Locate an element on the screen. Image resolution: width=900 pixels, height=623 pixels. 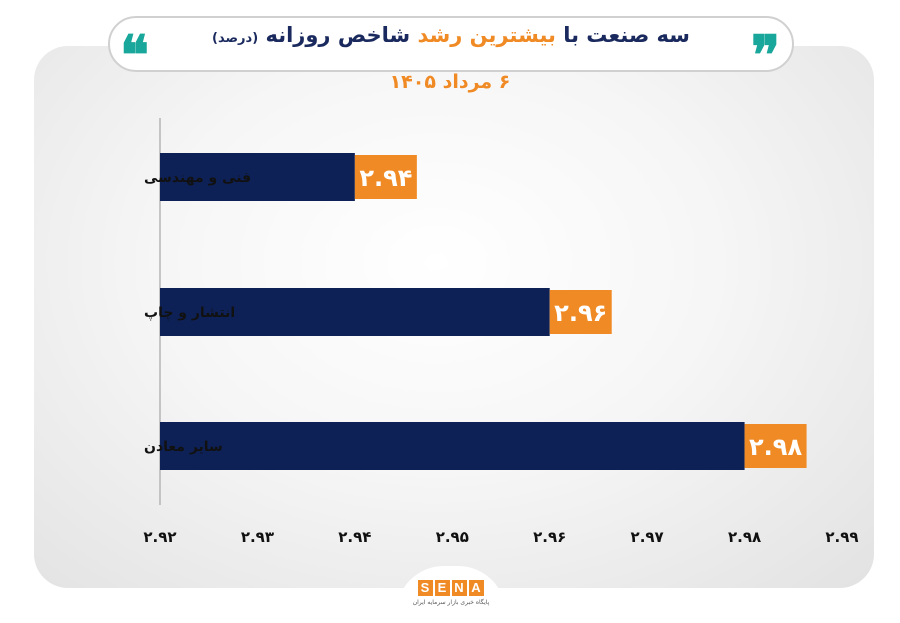
category-label: انتشار و چاپ is located at coordinates (189, 313).